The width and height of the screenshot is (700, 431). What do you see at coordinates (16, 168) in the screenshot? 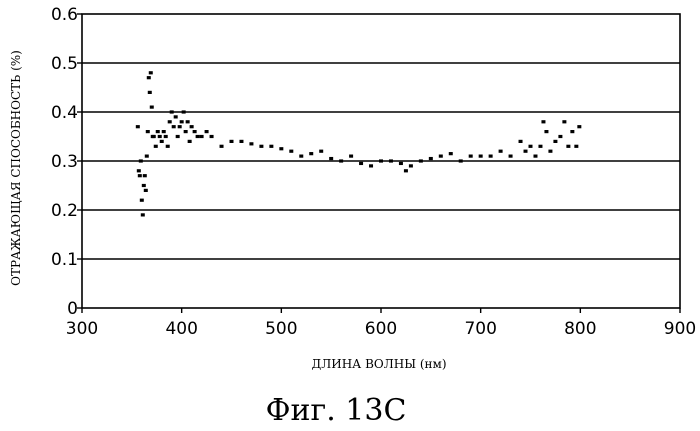
I see `y-axis-label: ОТРАЖАЮЩАЯ СПОСОБНОСТЬ (%)` at bounding box center [16, 168].